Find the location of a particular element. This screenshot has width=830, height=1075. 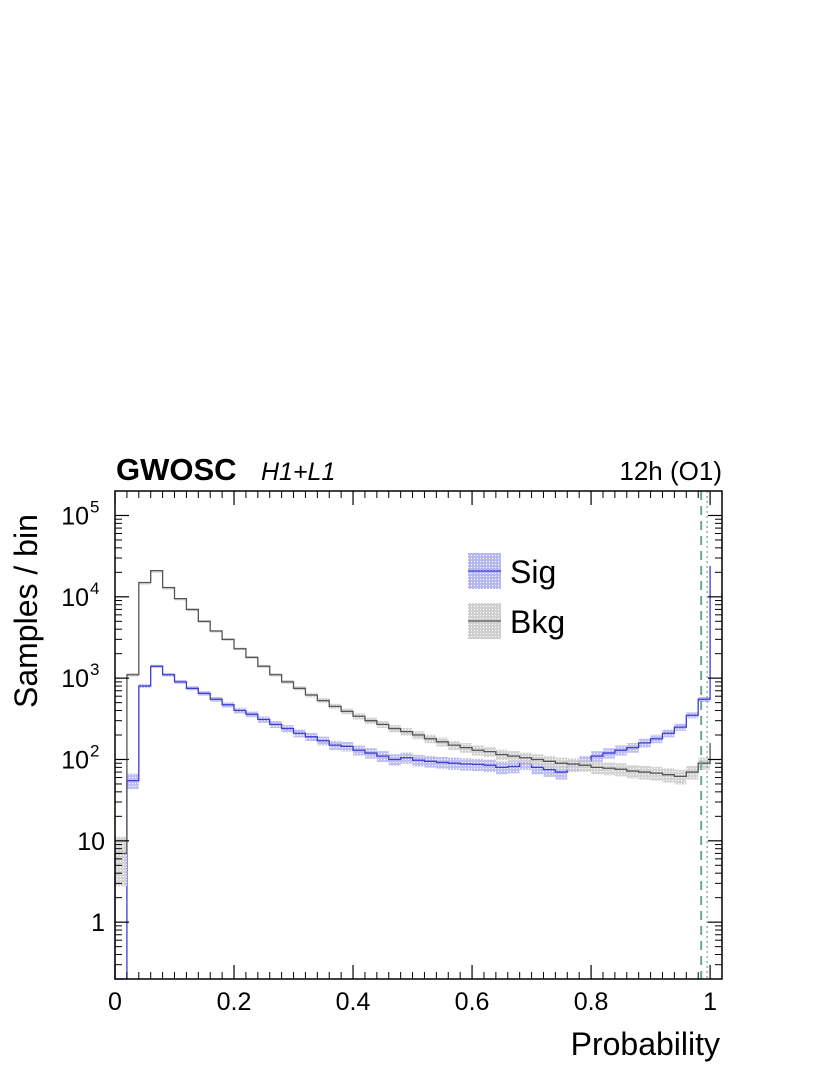

header-title: GWOSC is located at coordinates (176, 469).